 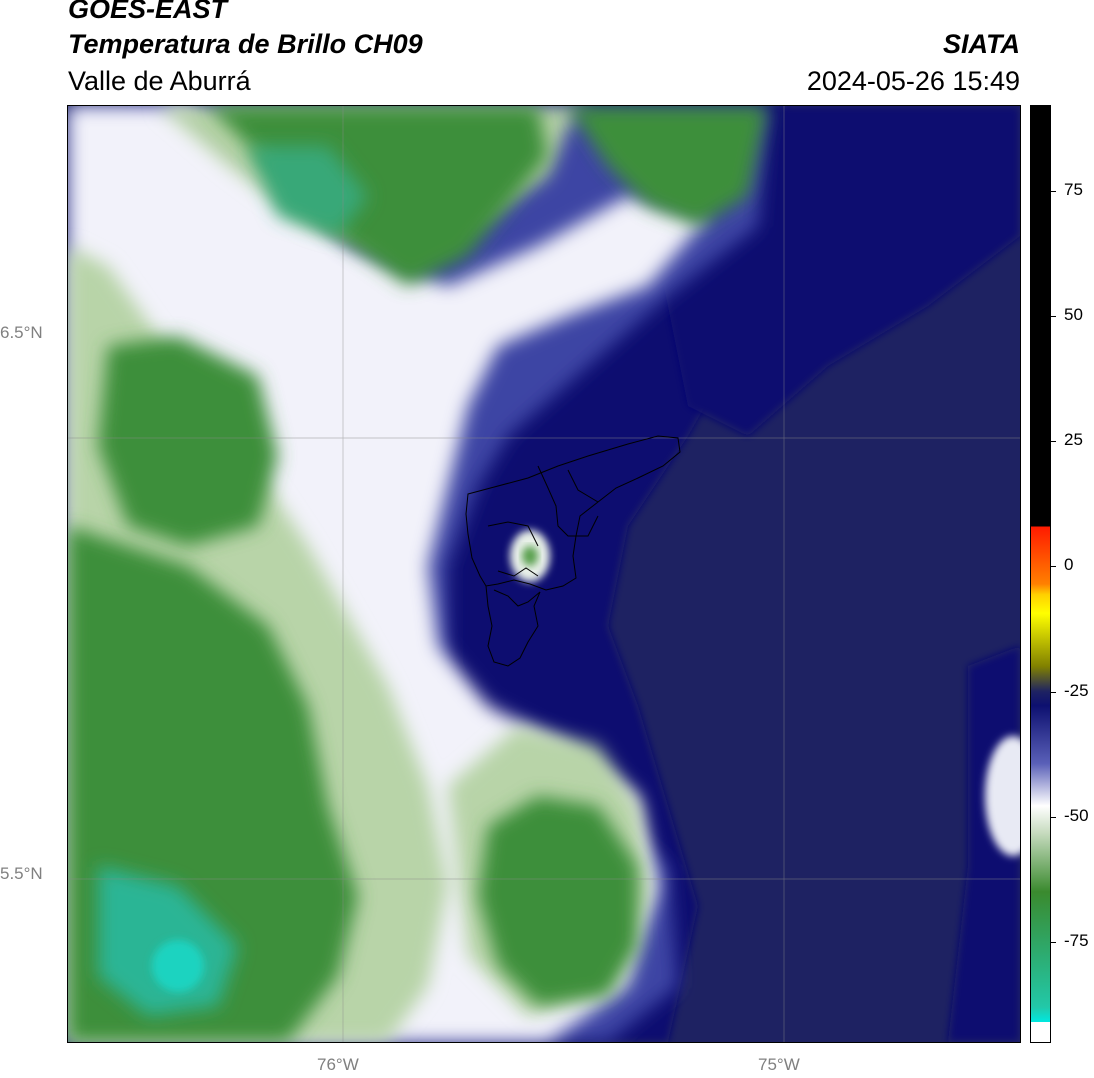 I want to click on latitude-label-5-5n: 5.5°N, so click(x=21, y=873).